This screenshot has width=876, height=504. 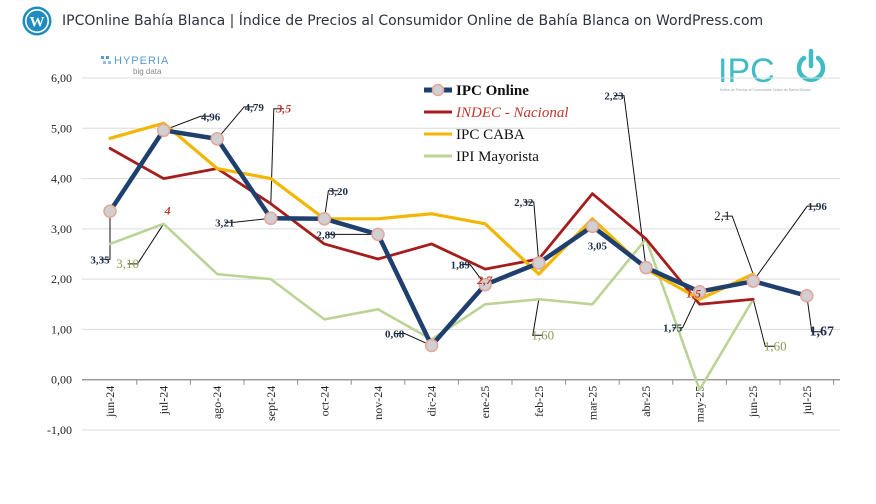 I want to click on x-tick-label: feb-25, so click(x=539, y=401).